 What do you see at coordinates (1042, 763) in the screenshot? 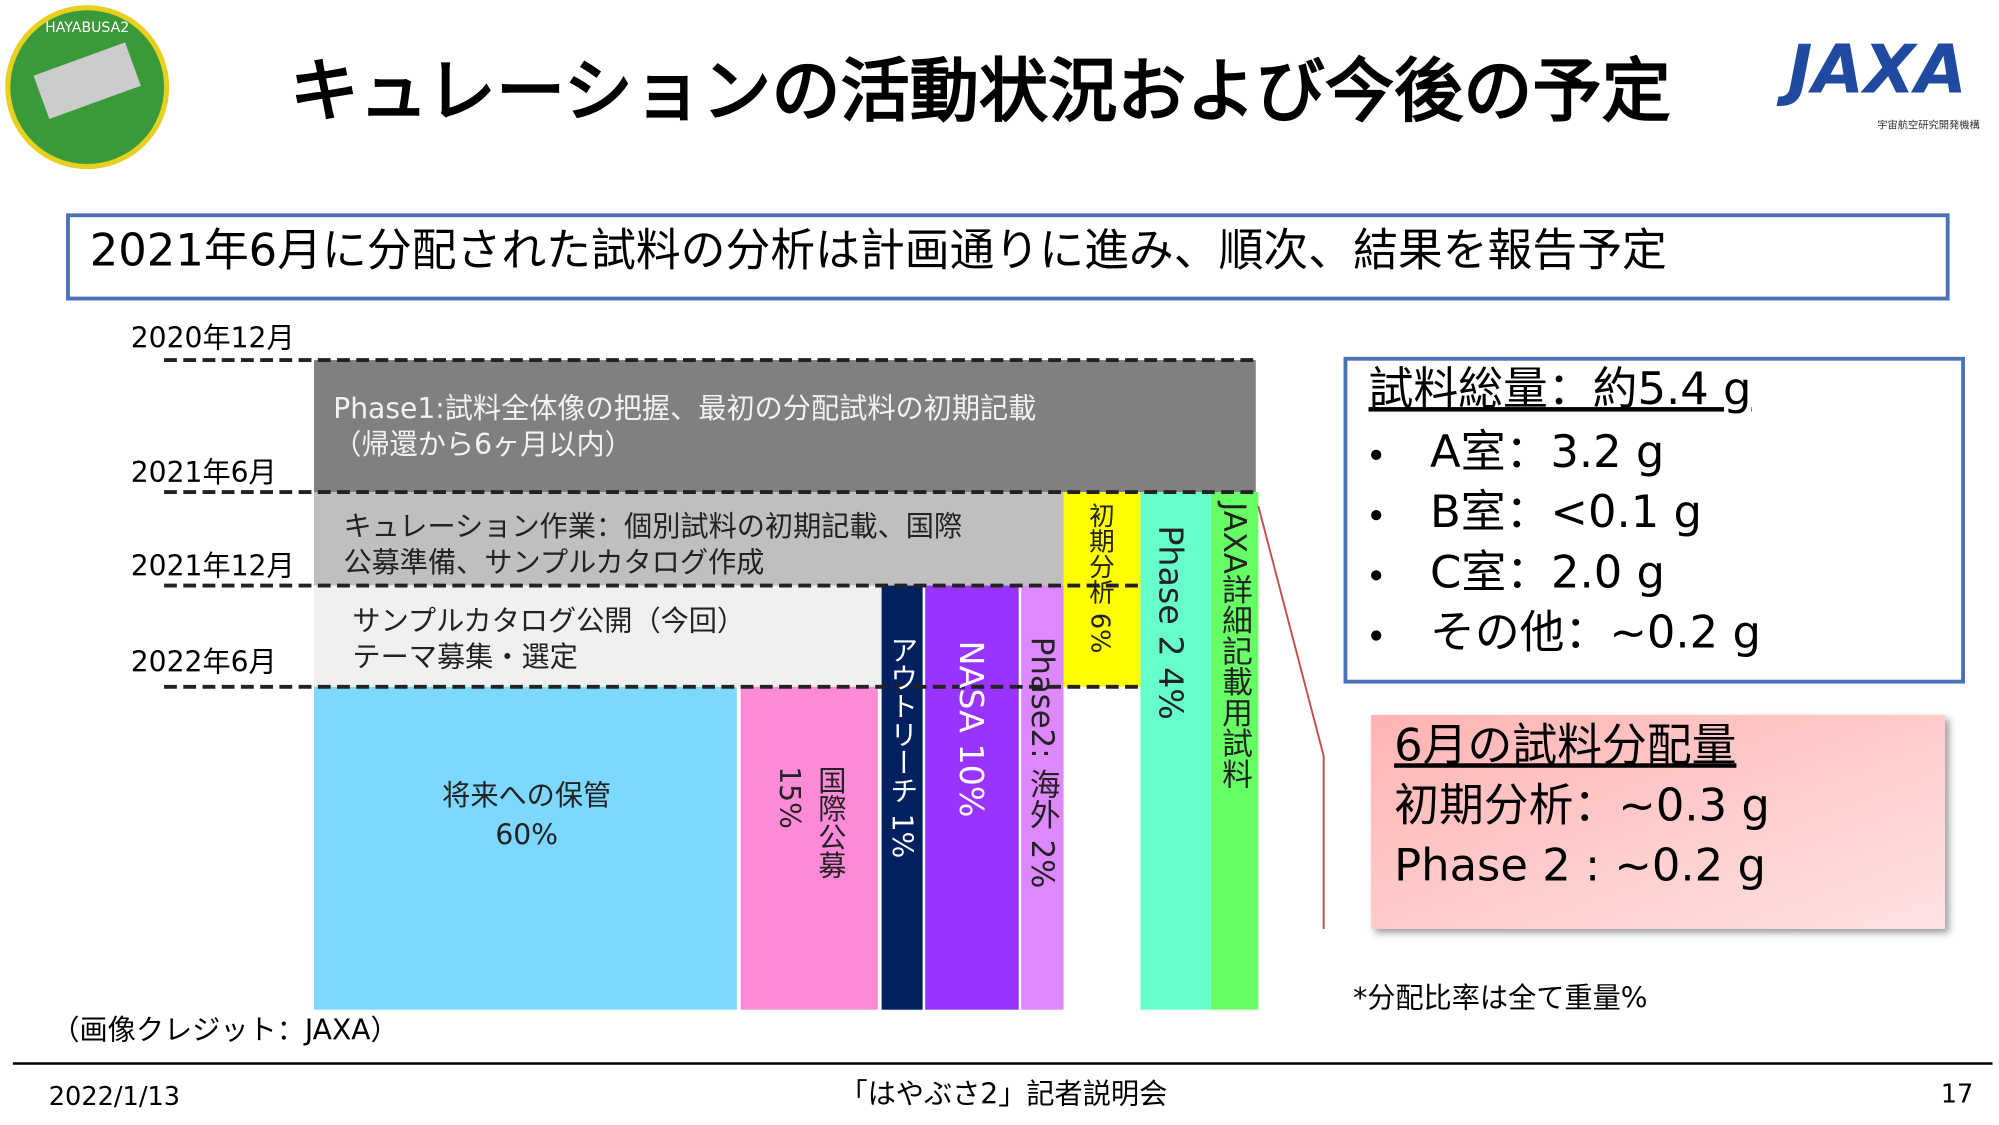
I see `block-label: Phase2: 海外 2%` at bounding box center [1042, 763].